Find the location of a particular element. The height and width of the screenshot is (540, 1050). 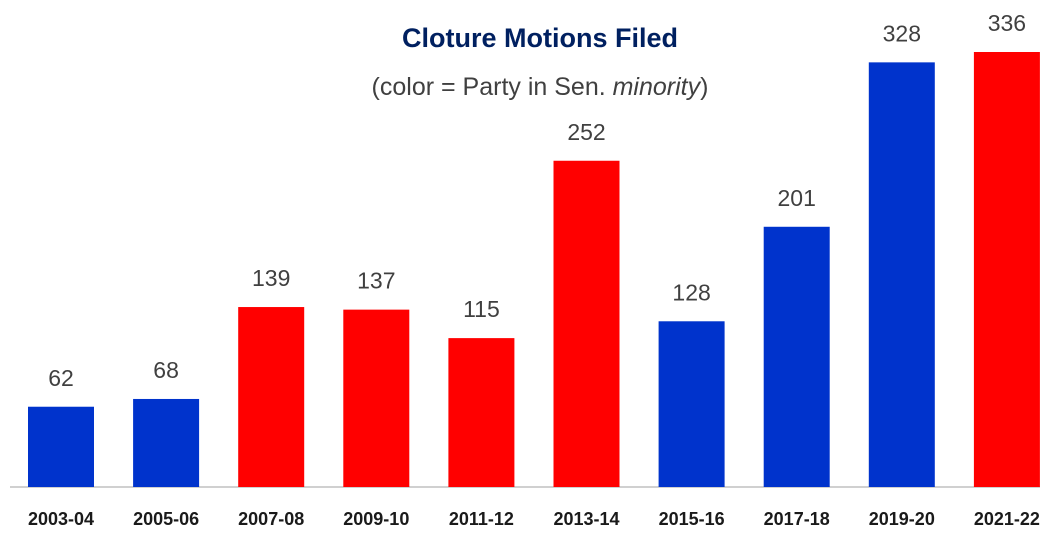

x-tick-label: 2019-20 is located at coordinates (902, 519).